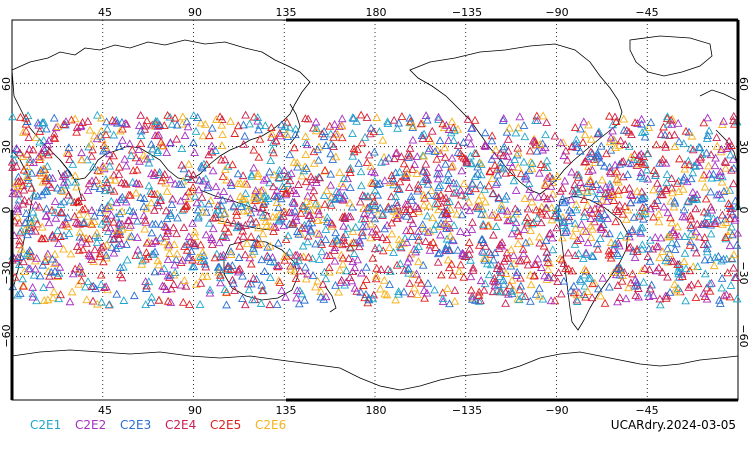 The width and height of the screenshot is (750, 450). I want to click on legend-c2e6: C2E6, so click(270, 425).